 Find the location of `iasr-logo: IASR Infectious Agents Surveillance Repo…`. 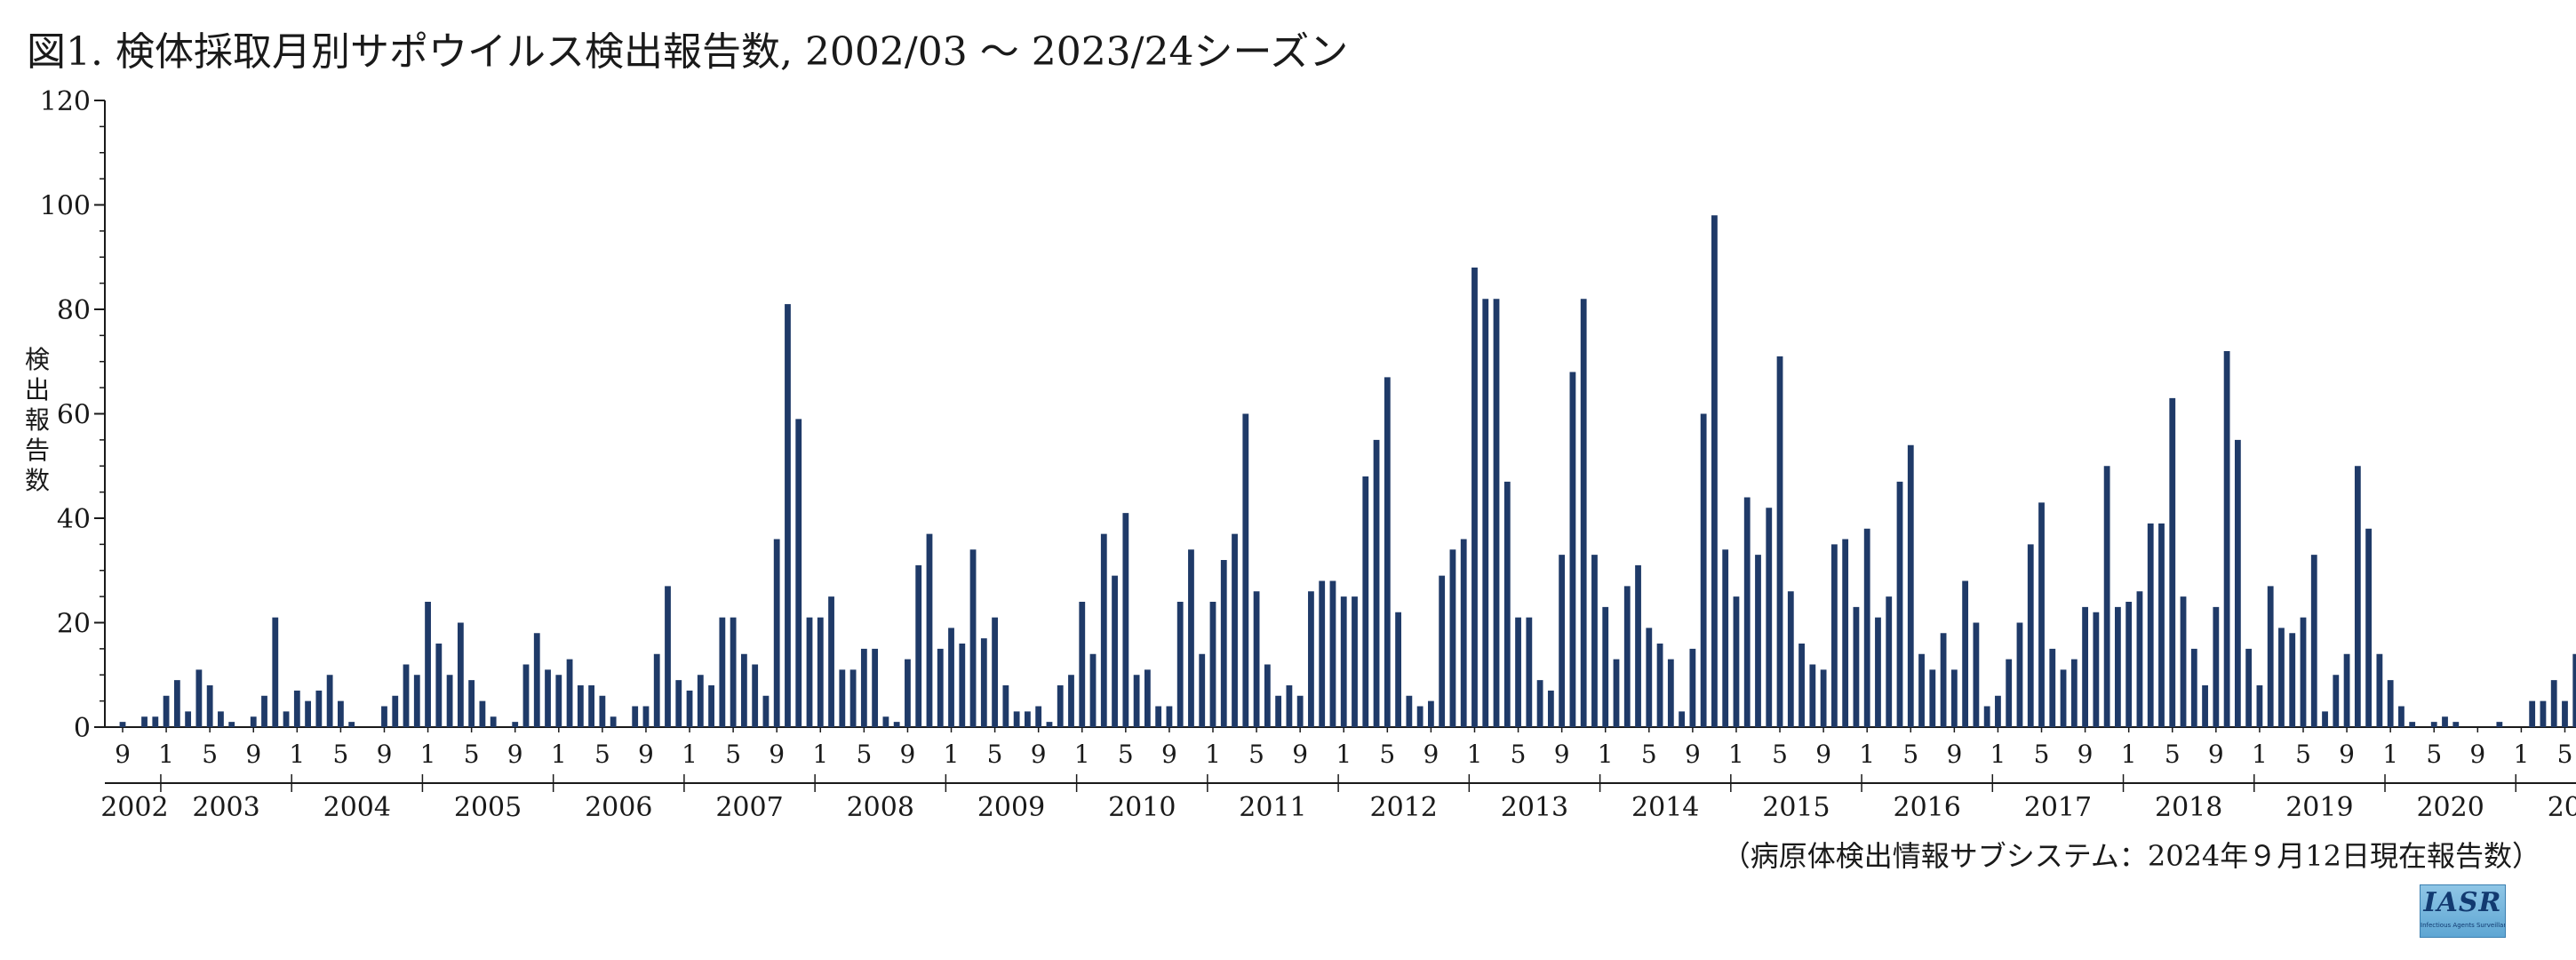

iasr-logo: IASR Infectious Agents Surveillance Repo… is located at coordinates (2463, 911).